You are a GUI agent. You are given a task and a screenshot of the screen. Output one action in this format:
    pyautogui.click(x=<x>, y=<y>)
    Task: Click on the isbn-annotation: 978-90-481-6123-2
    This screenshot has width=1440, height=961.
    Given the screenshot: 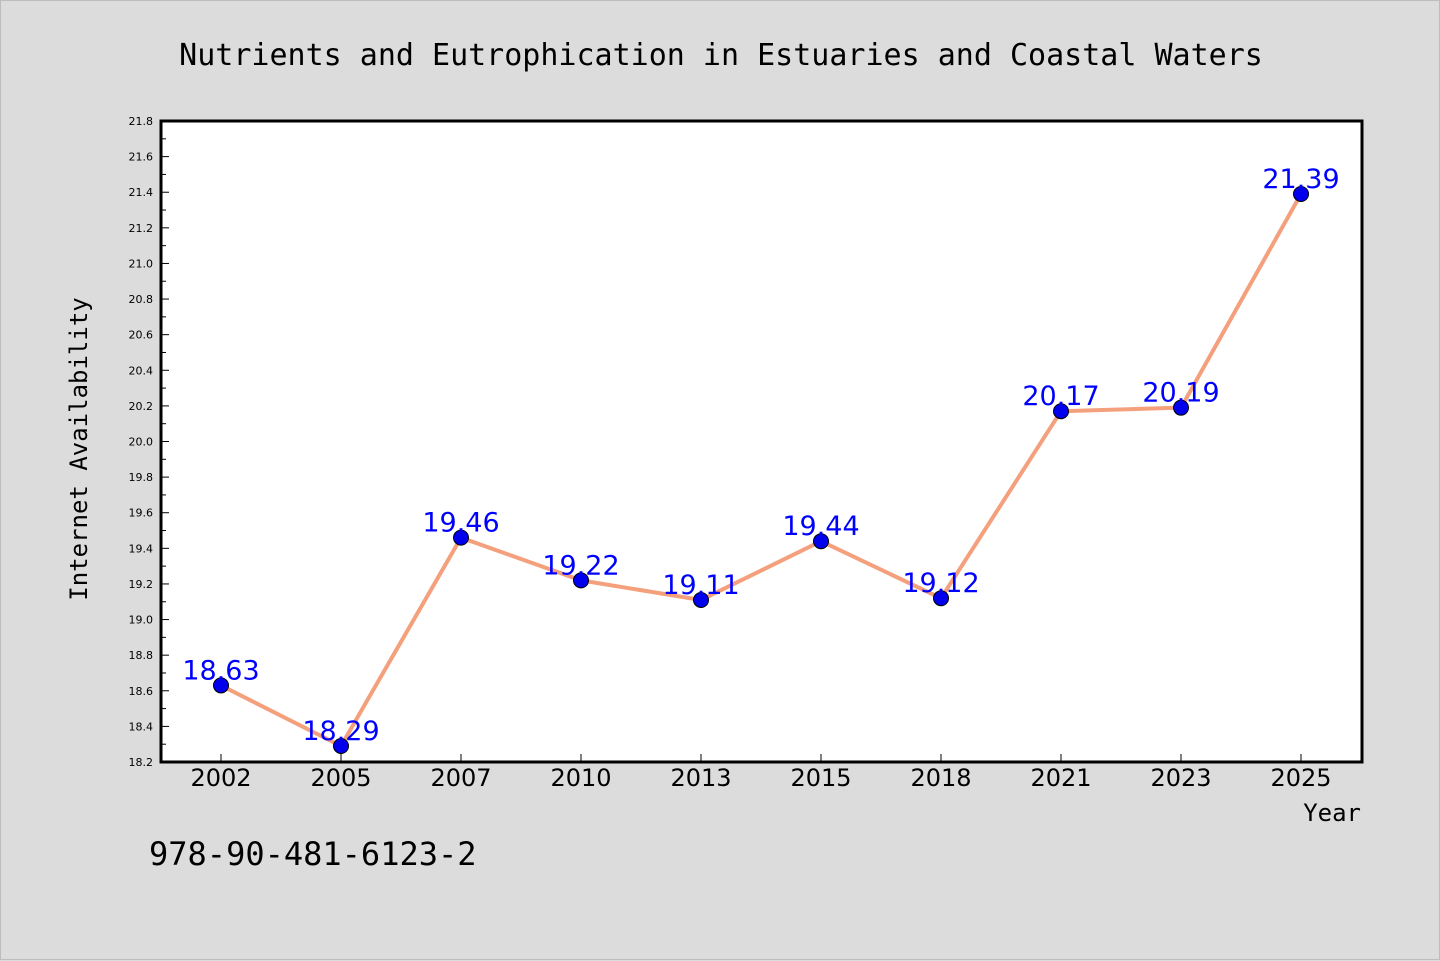 What is the action you would take?
    pyautogui.click(x=313, y=854)
    